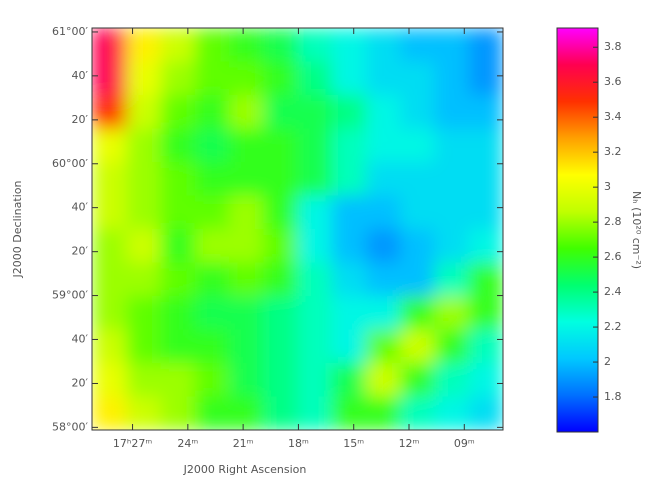 This screenshot has width=663, height=481. I want to click on y-tick-label: 58°00′, so click(70, 426).